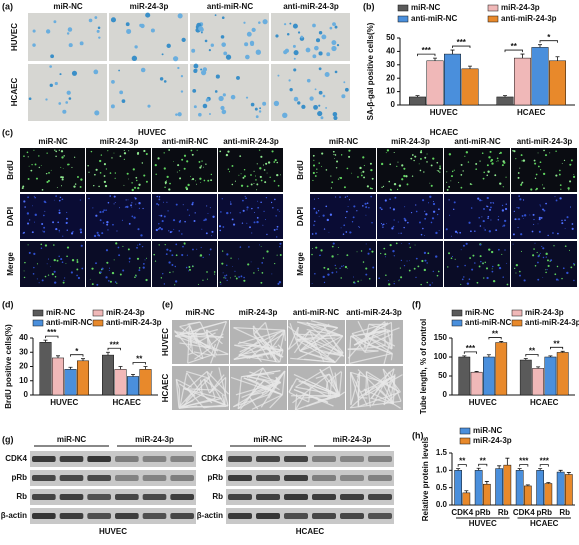 The width and height of the screenshot is (579, 545). I want to click on row-label: DAPI, so click(10, 216).